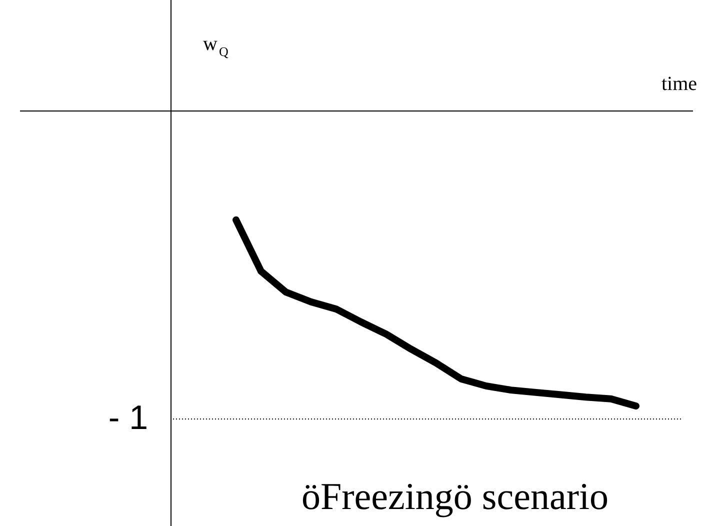 This screenshot has height=526, width=711. Describe the element at coordinates (128, 417) in the screenshot. I see `ref-line-label: - 1` at that location.